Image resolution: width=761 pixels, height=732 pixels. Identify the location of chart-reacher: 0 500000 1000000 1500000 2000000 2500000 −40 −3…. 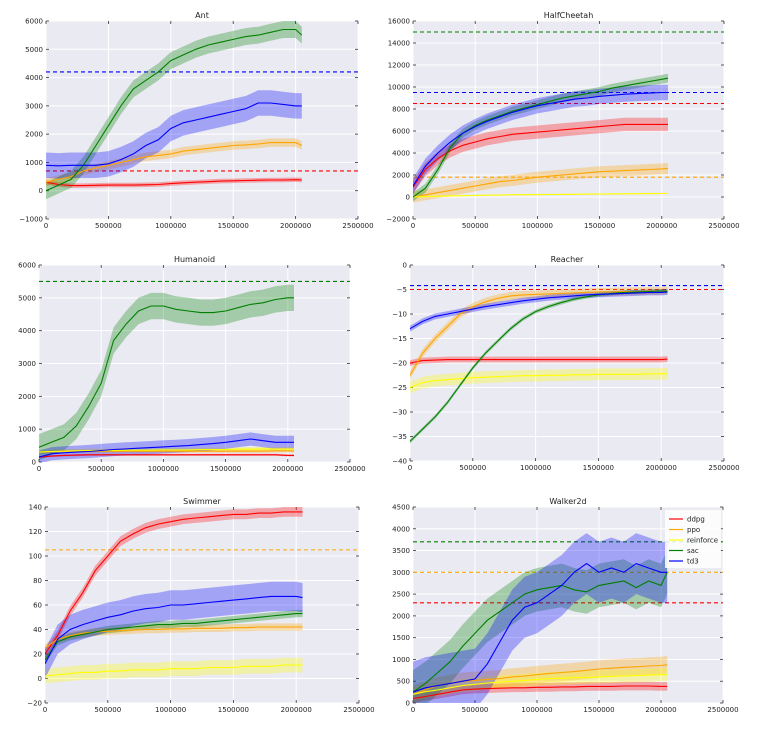
(565, 363).